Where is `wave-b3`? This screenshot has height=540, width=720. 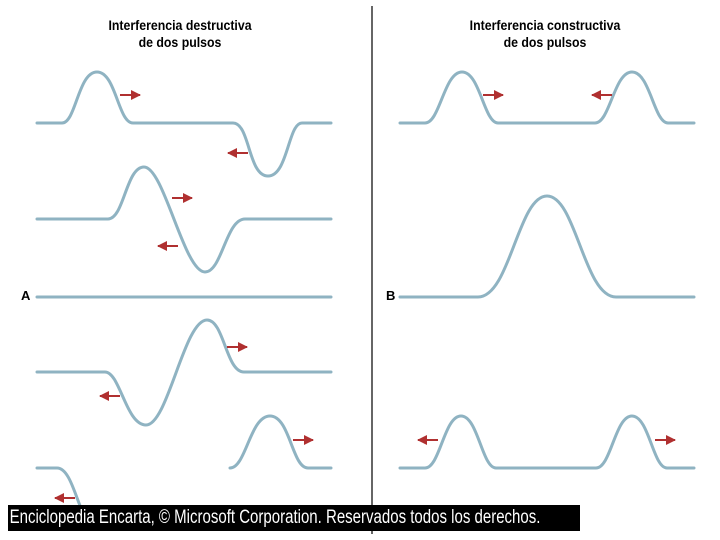
wave-b3 is located at coordinates (547, 442).